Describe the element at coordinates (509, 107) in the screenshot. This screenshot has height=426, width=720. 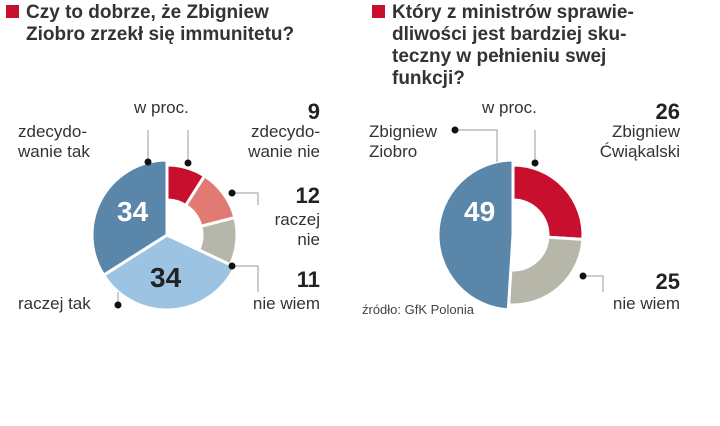
I see `right-unit: w proc.` at that location.